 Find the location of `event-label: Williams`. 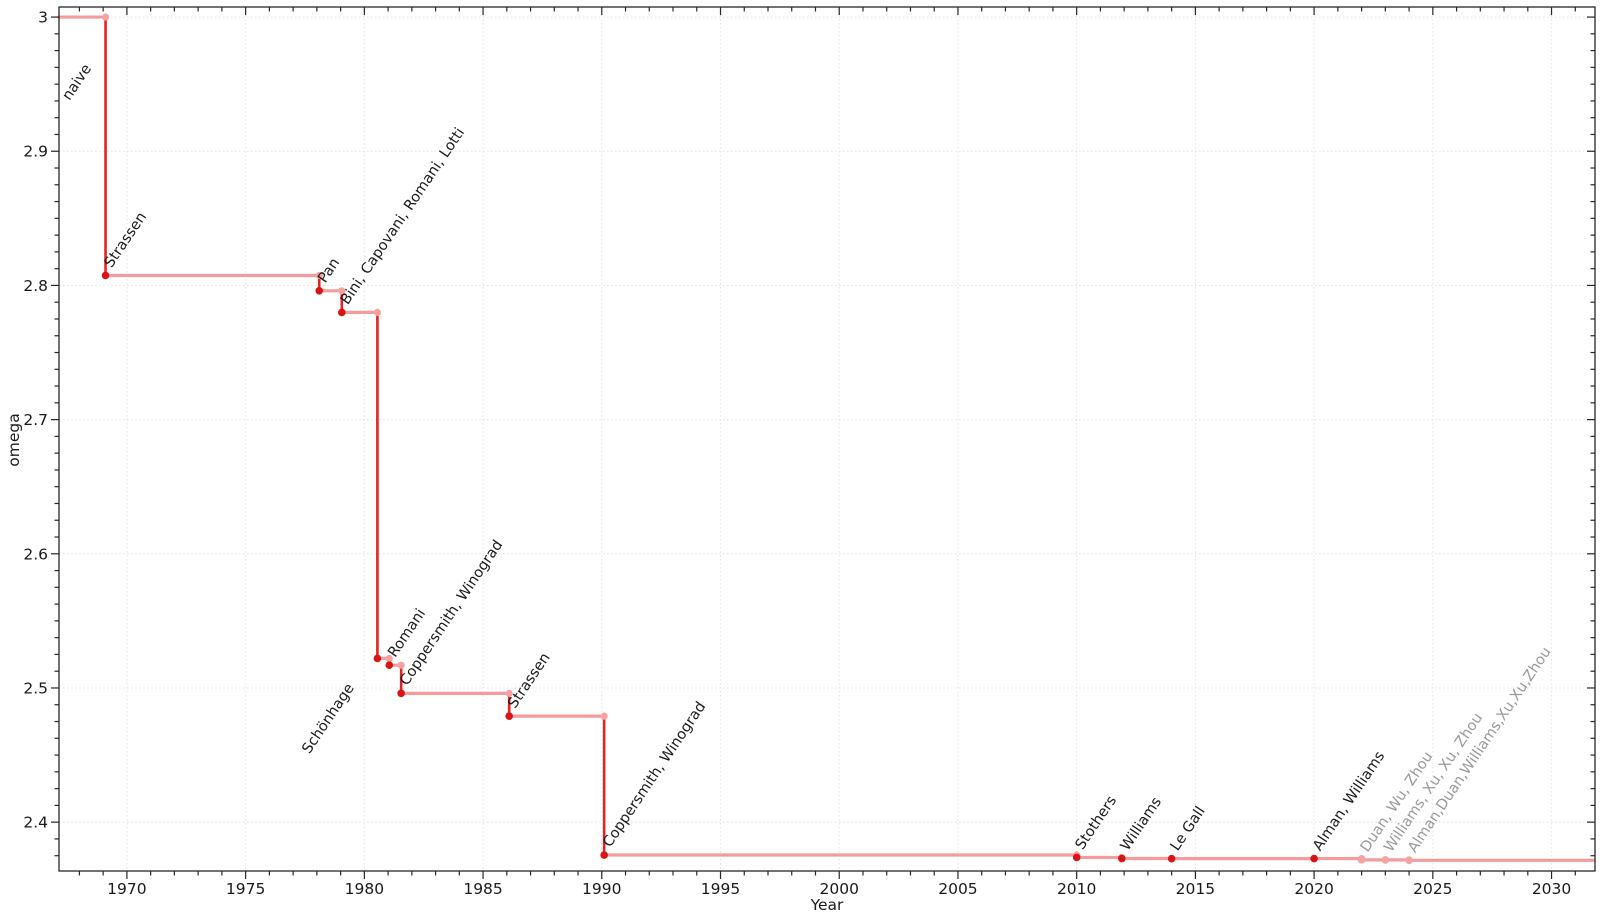

event-label: Williams is located at coordinates (1141, 823).